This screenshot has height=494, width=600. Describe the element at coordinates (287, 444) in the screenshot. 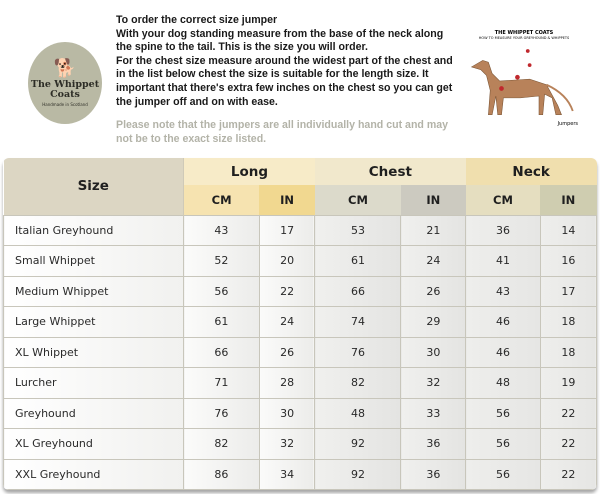

I see `long-in-cell: 32` at that location.